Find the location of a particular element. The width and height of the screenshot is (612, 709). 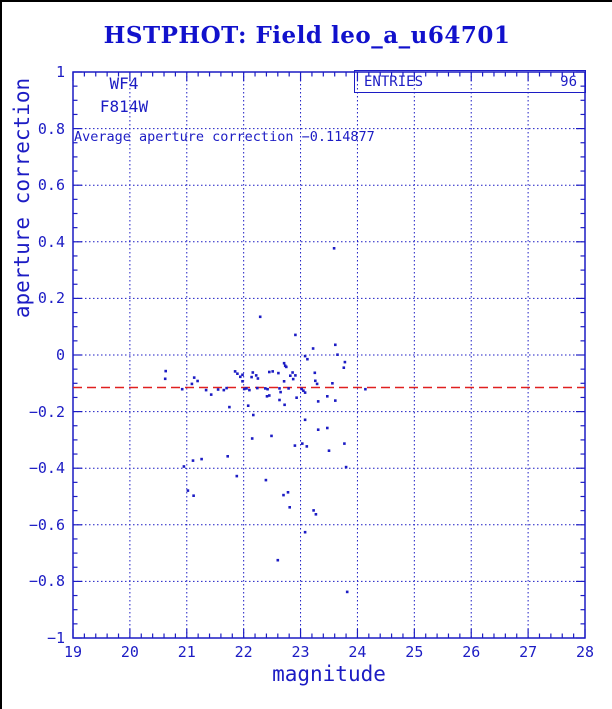

y-tick-label: 0 is located at coordinates (60, 355).